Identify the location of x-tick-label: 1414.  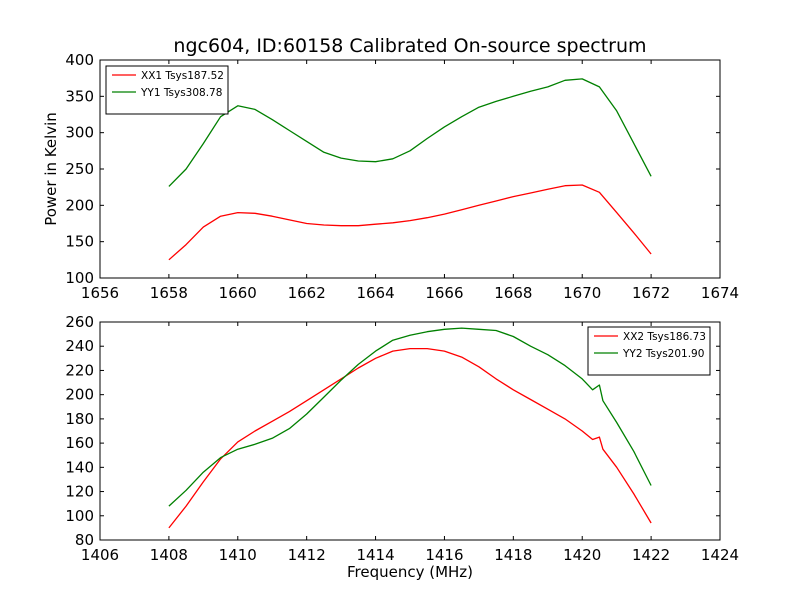
(375, 555).